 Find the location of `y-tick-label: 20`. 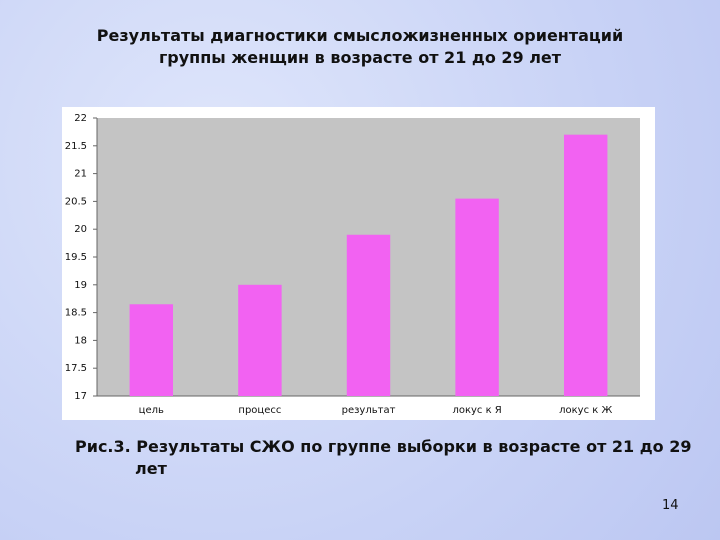

y-tick-label: 20 is located at coordinates (80, 229).